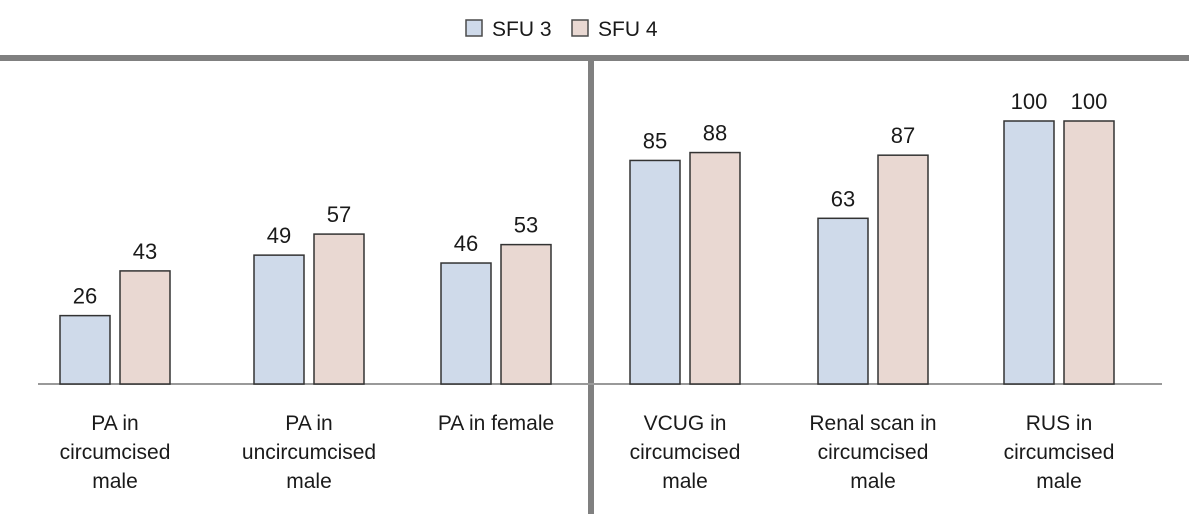 The height and width of the screenshot is (514, 1189). Describe the element at coordinates (1089, 252) in the screenshot. I see `bar-sfu4-cat6` at that location.